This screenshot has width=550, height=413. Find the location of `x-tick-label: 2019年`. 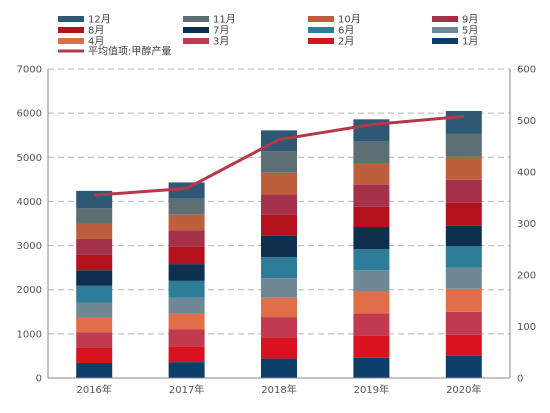

x-tick-label: 2019年 is located at coordinates (371, 389).